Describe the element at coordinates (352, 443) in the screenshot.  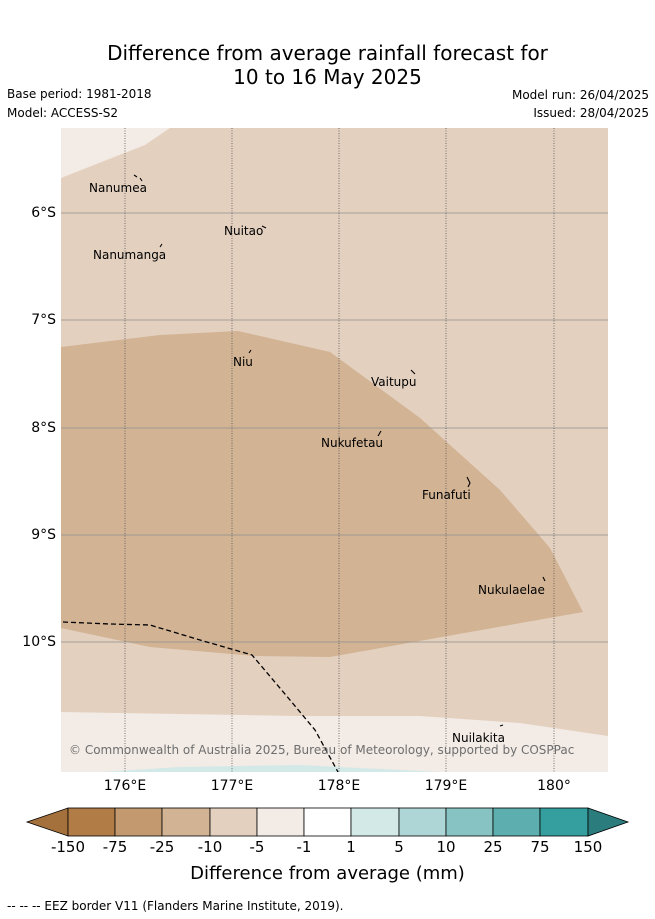
I see `island-label-nukufetau: Nukufetau` at that location.